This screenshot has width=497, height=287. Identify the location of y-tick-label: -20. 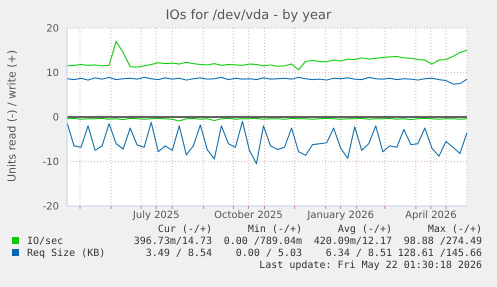
(50, 207).